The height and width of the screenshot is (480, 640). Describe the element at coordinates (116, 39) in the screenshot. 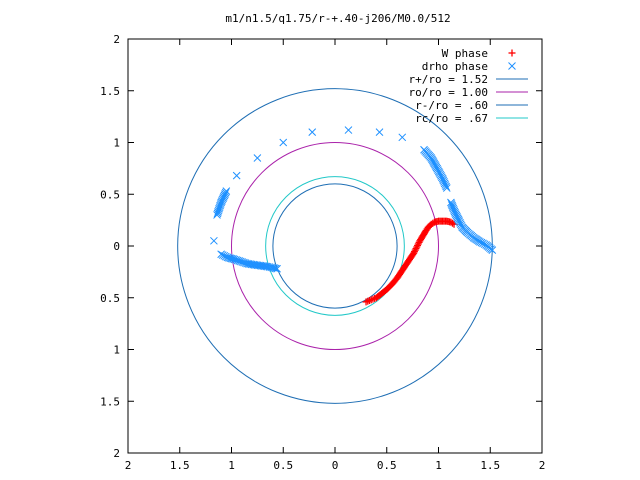

I see `y-tick-label: 2` at that location.